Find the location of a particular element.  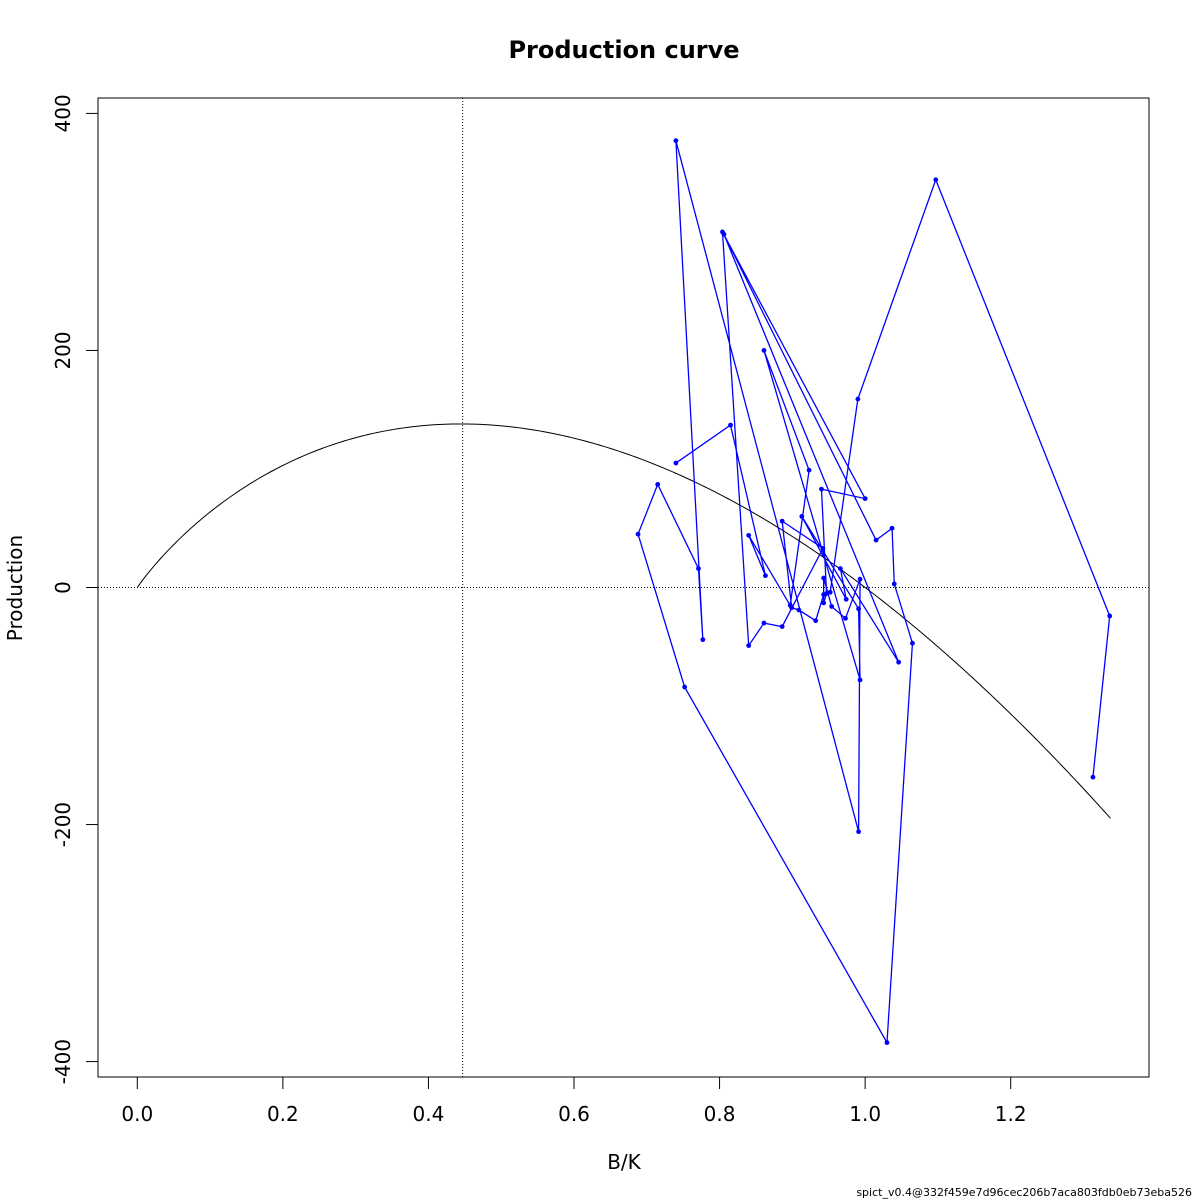

y-tick-label: -200 is located at coordinates (63, 824).